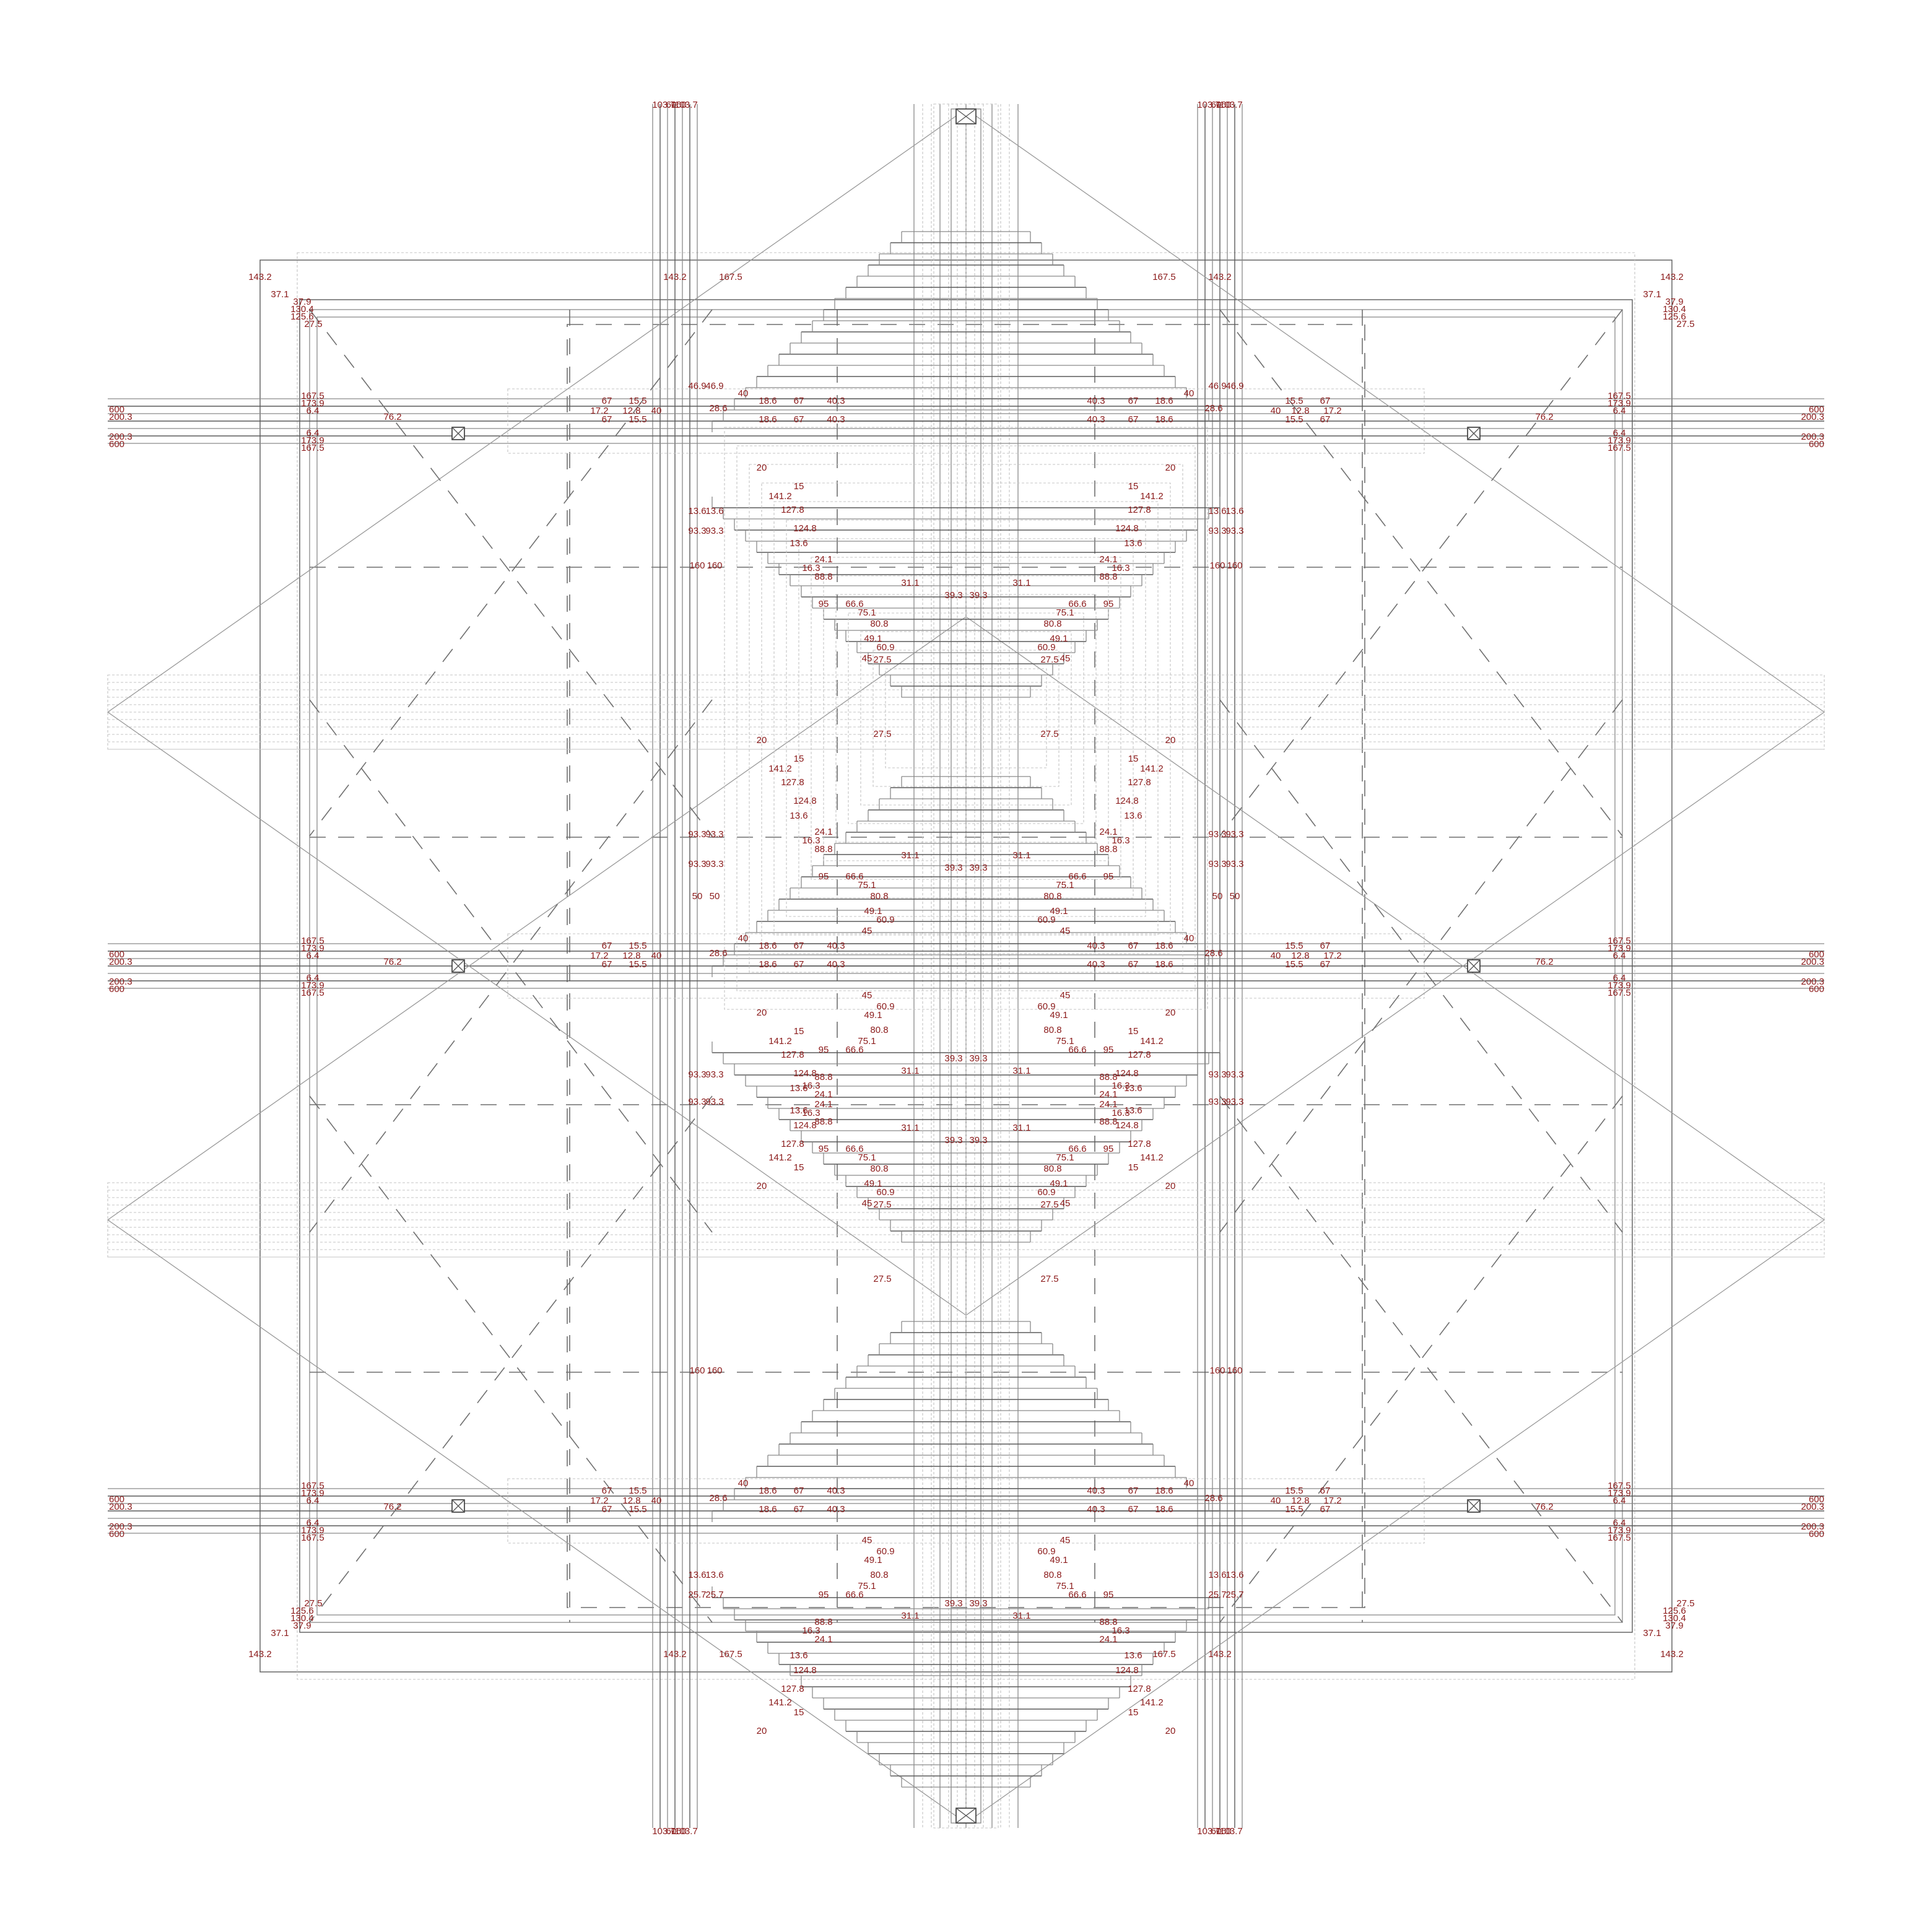 This screenshot has width=1932, height=1932. What do you see at coordinates (511, 1359) in the screenshot?
I see `x-brace` at bounding box center [511, 1359].